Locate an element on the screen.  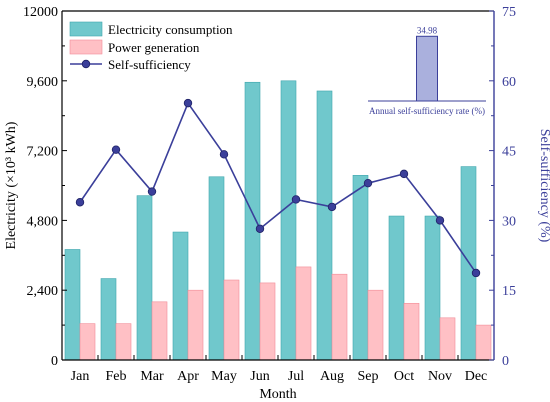
right-tick-label: 60 is located at coordinates (509, 82).